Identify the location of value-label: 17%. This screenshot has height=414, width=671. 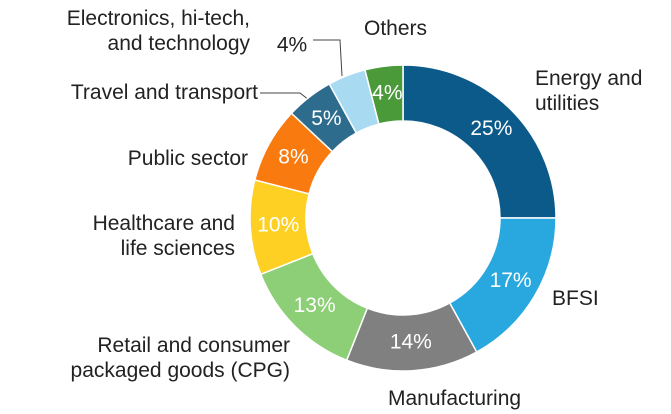
(511, 280).